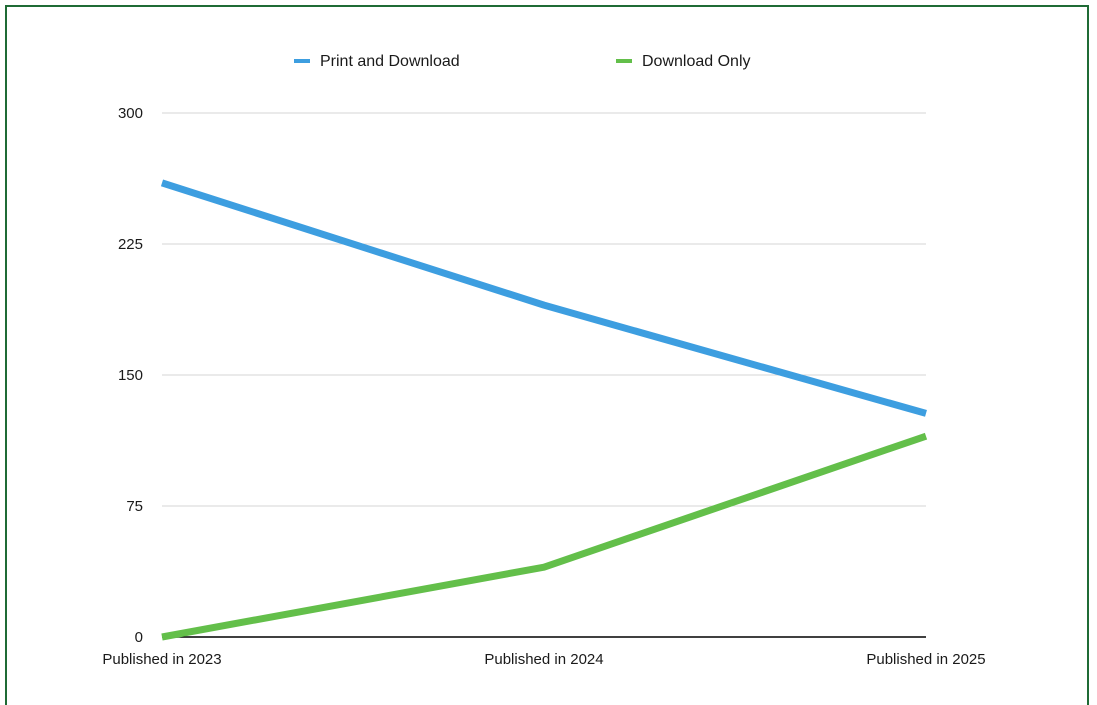 The height and width of the screenshot is (705, 1097). What do you see at coordinates (139, 637) in the screenshot?
I see `y-tick-label: 0` at bounding box center [139, 637].